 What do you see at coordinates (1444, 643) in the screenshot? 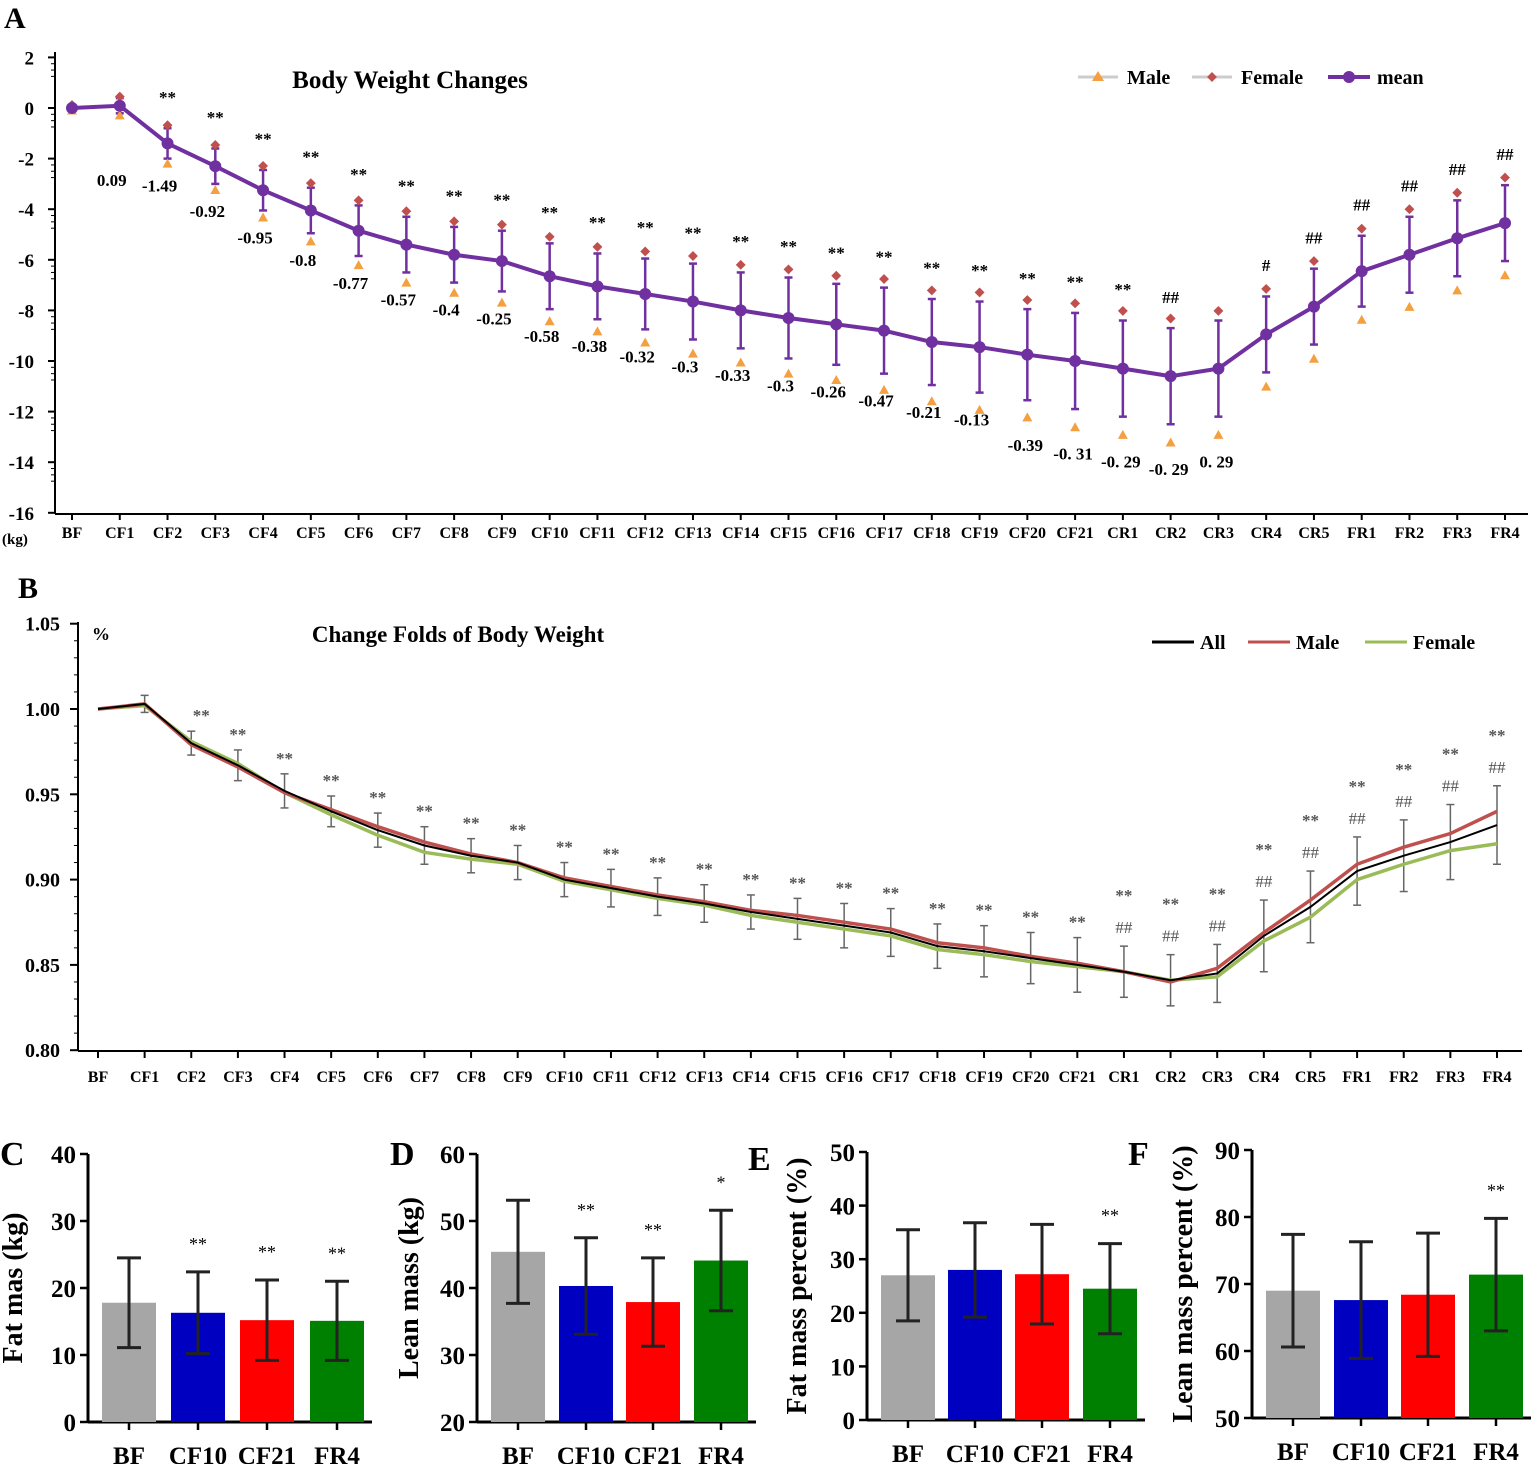
I see `legend-label-female: Female` at bounding box center [1444, 643].